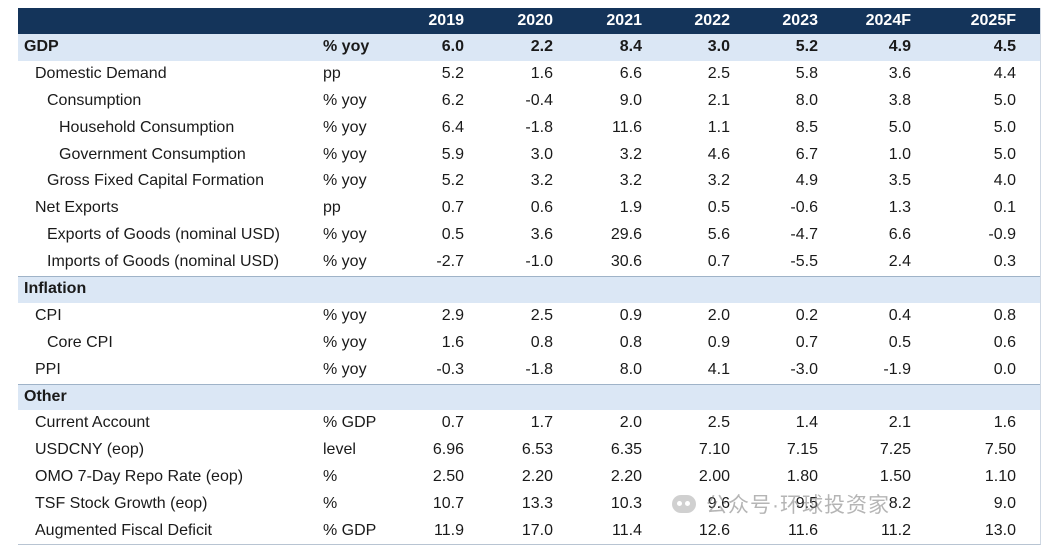 The image size is (1063, 550). I want to click on table-row: Domestic Demand pp 5.2 1.6 6.6 2.5 5.8 3.6 4.4, so click(529, 74).